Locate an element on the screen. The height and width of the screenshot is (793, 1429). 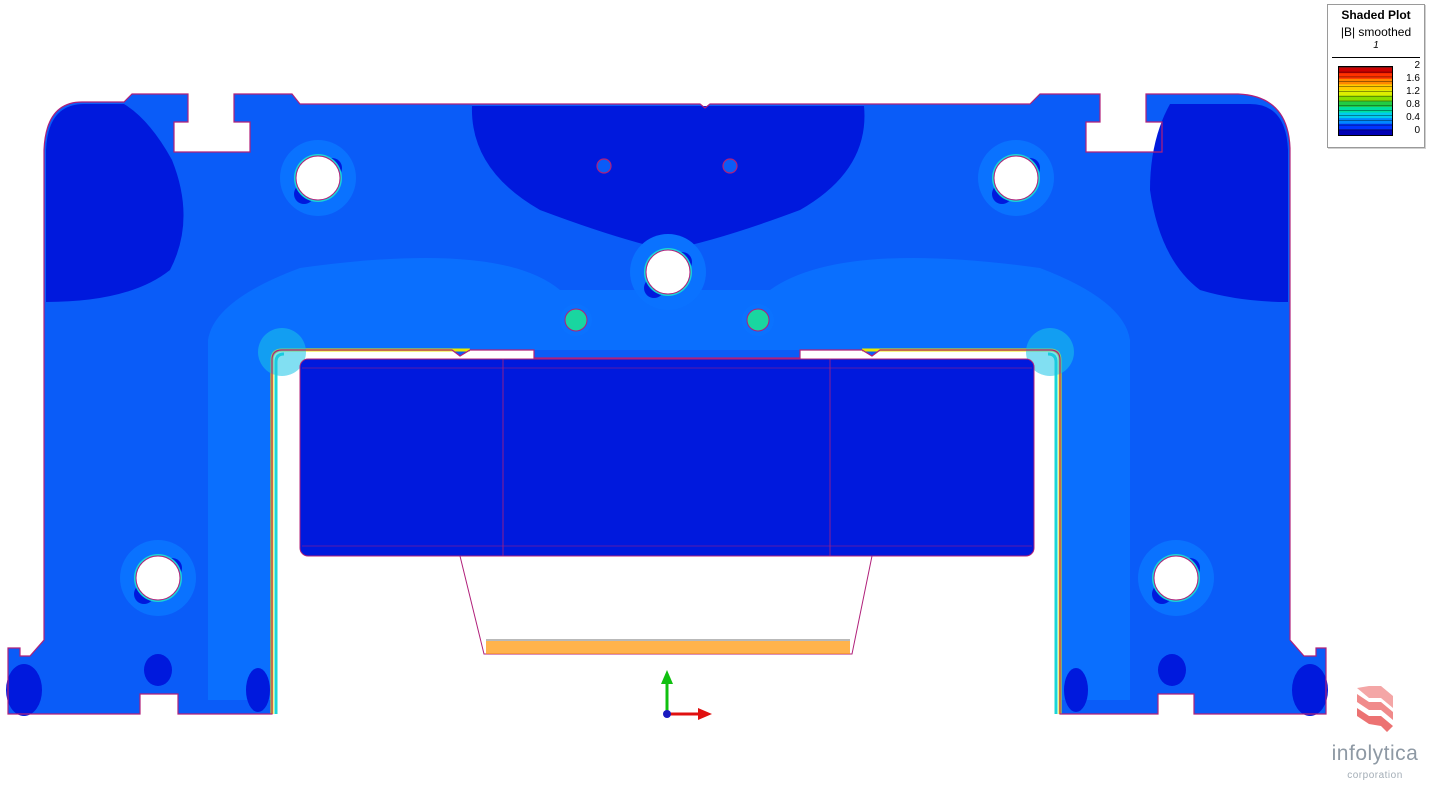
legend-quantity: |B| smoothed is located at coordinates (1376, 32).